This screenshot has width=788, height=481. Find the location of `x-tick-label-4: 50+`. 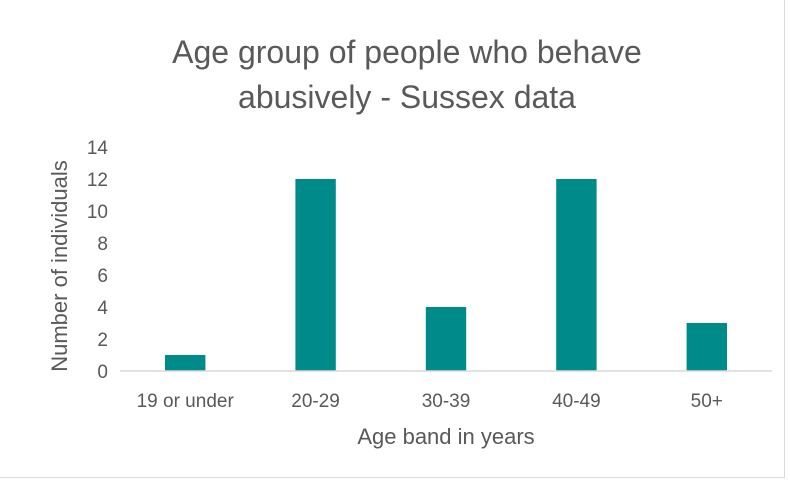

x-tick-label-4: 50+ is located at coordinates (707, 401).